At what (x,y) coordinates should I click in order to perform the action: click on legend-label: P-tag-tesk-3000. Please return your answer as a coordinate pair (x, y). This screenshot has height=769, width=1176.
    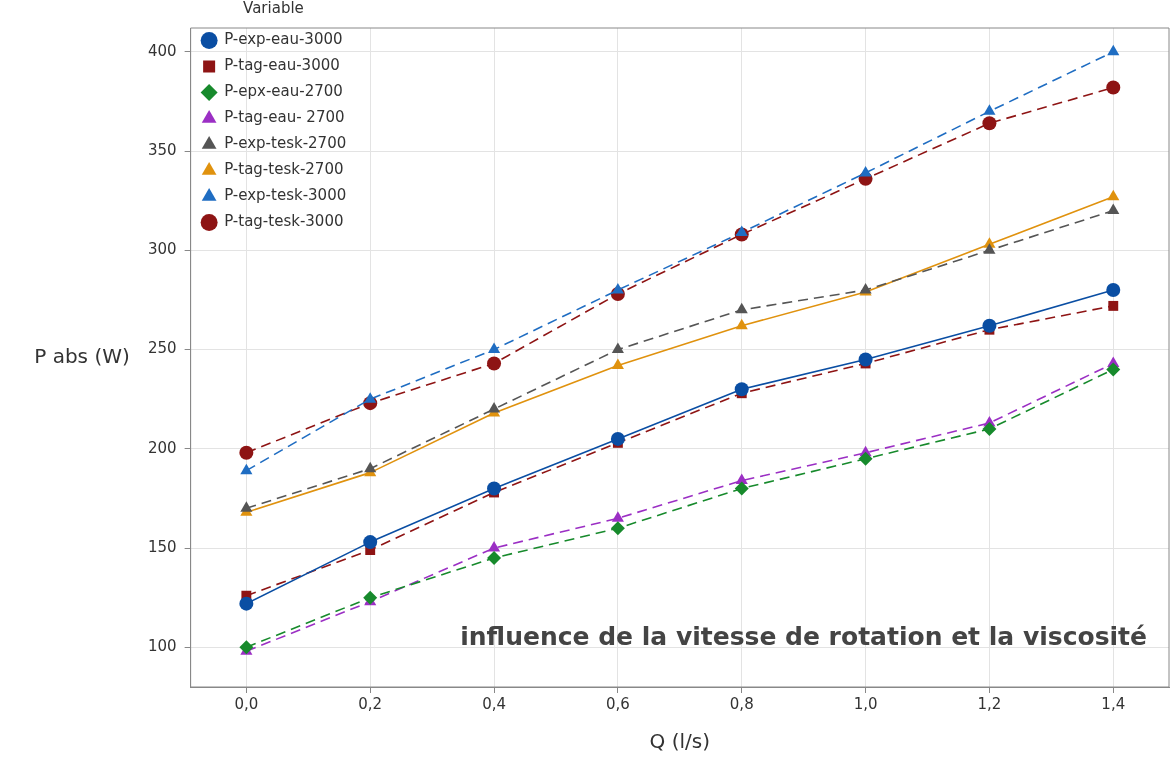
    Looking at the image, I should click on (284, 221).